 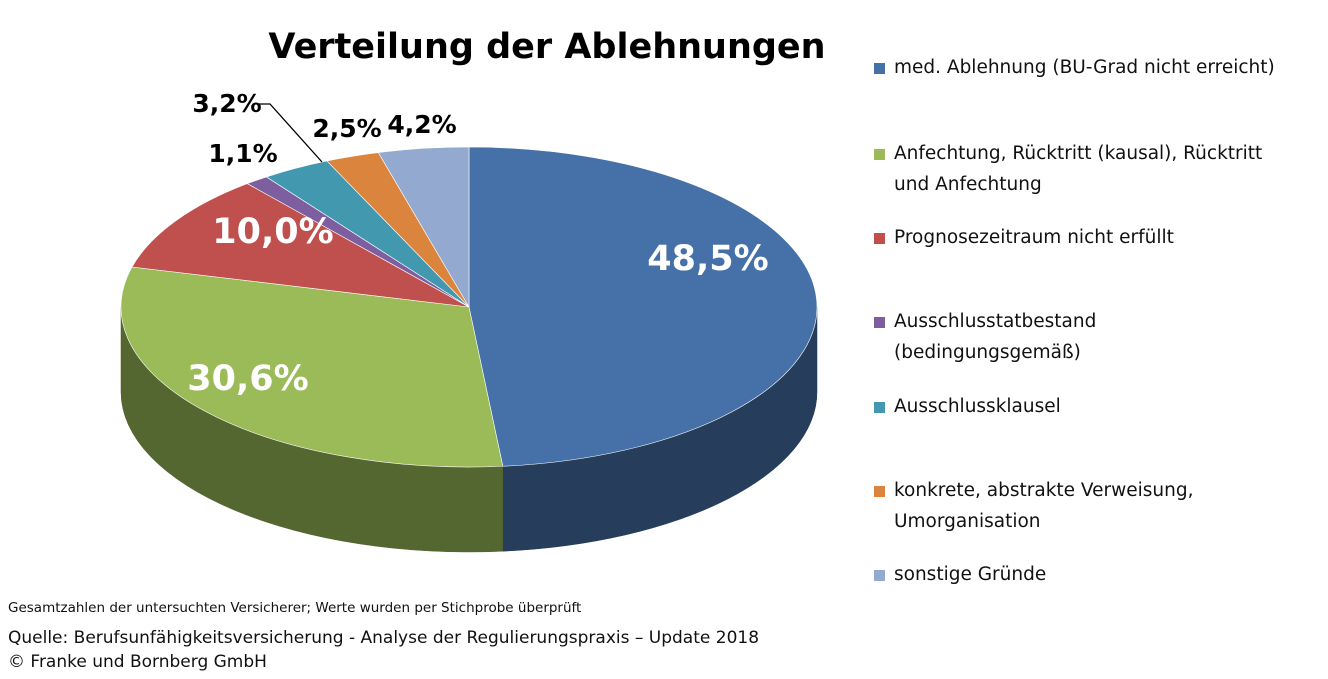 I want to click on data-label-1: 30,6%, so click(x=247, y=379).